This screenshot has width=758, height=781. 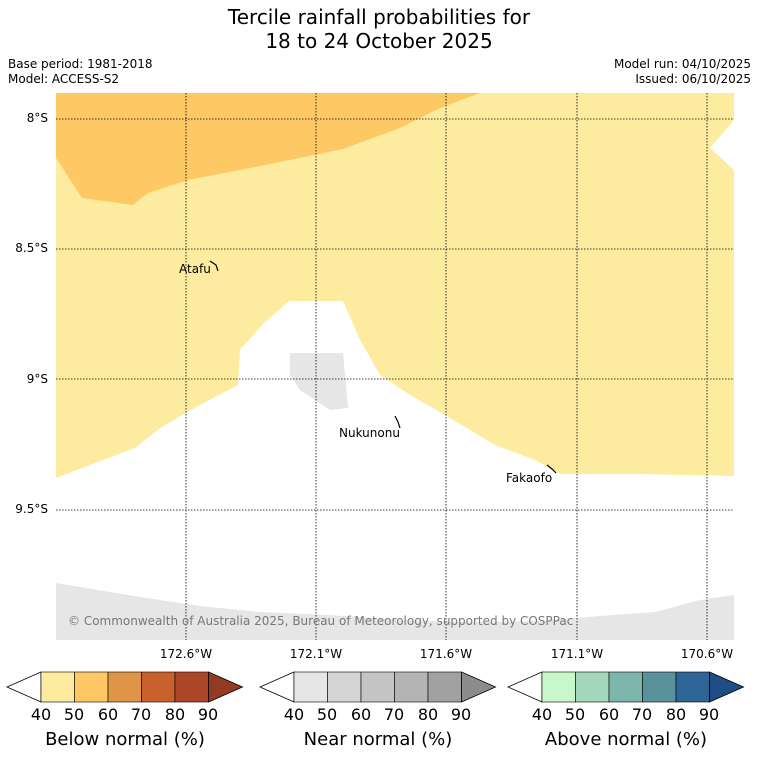 What do you see at coordinates (609, 714) in the screenshot?
I see `above-tick: 60` at bounding box center [609, 714].